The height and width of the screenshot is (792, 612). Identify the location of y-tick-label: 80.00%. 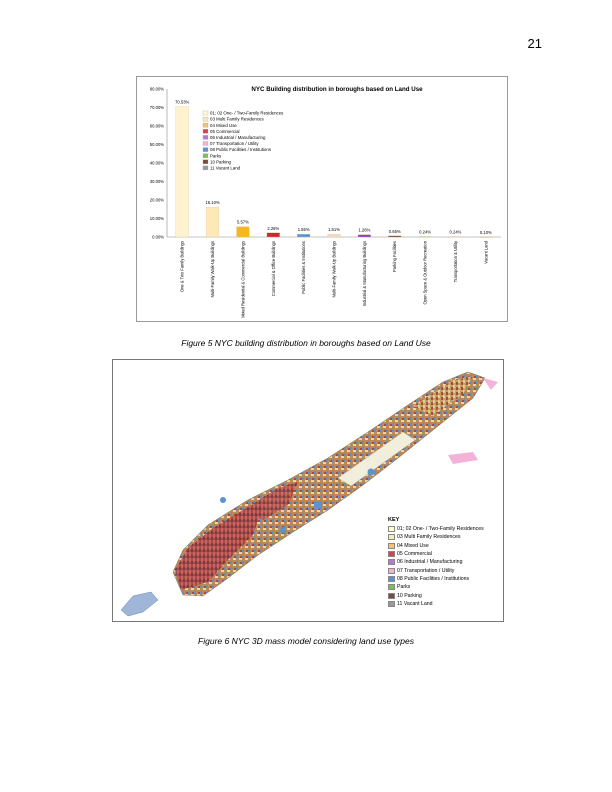
(157, 89).